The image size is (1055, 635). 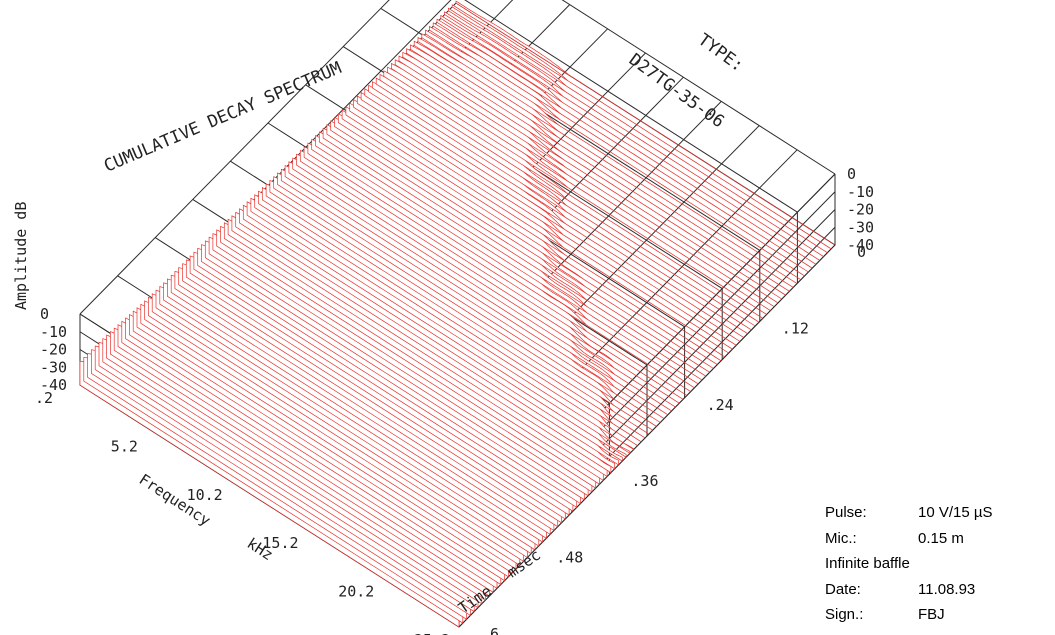 What do you see at coordinates (909, 513) in the screenshot?
I see `pulse-row: Pulse: 10 V/15 µS` at bounding box center [909, 513].